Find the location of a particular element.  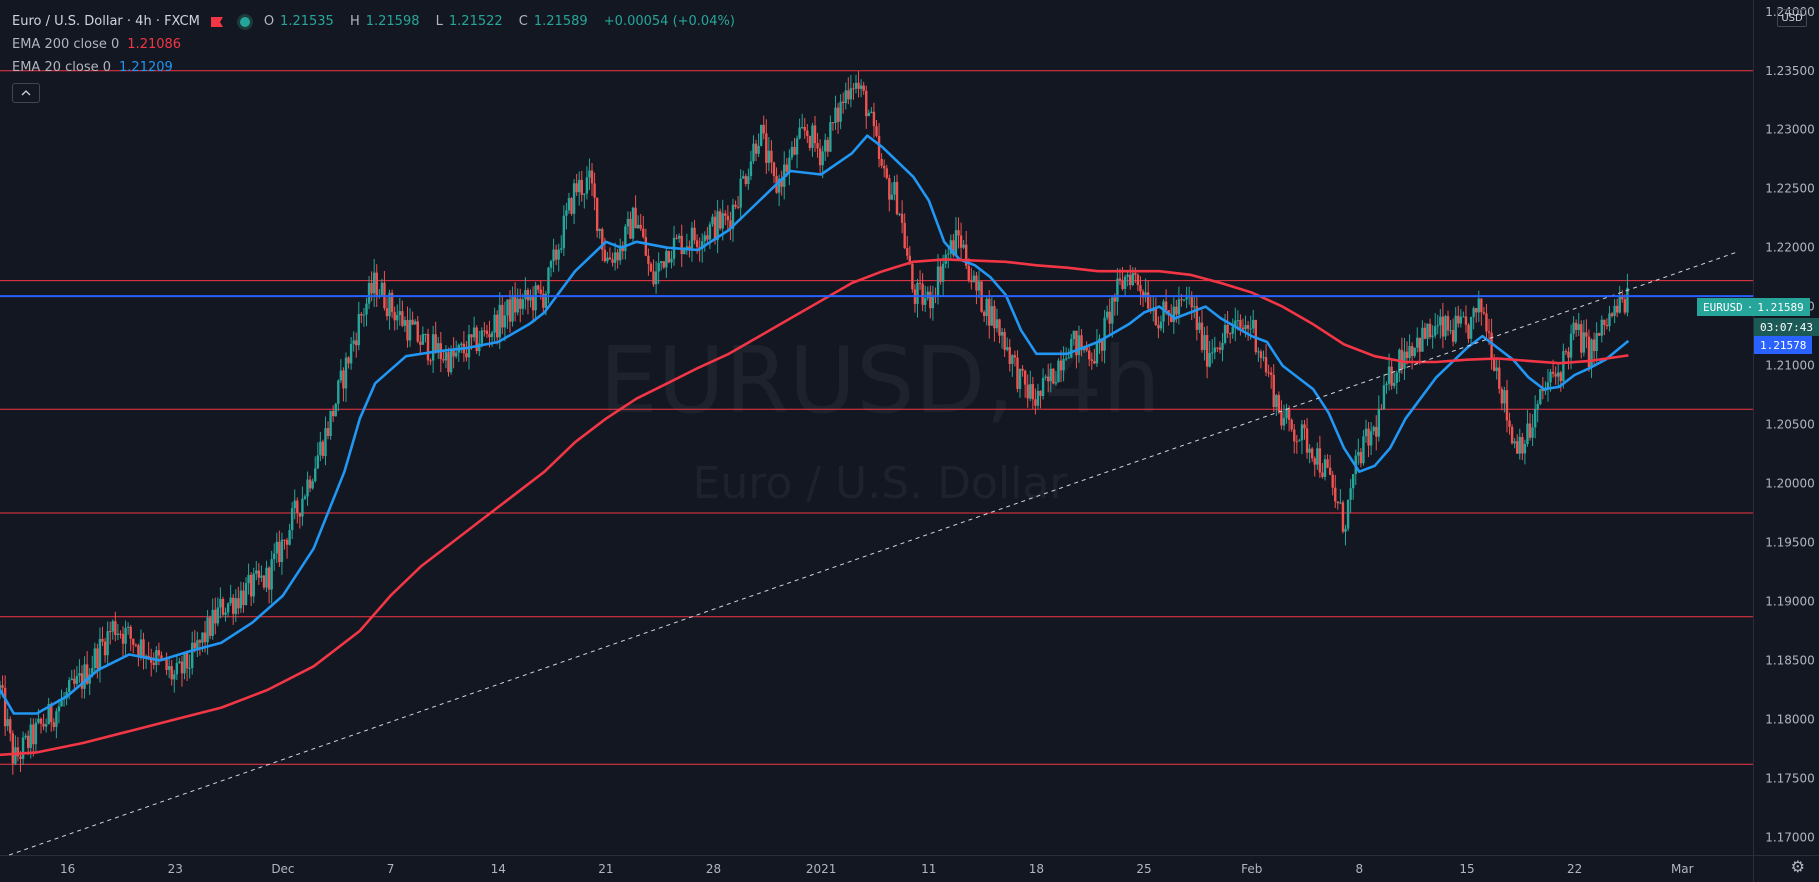

y-tick-label: 1.21000 is located at coordinates (1790, 366).